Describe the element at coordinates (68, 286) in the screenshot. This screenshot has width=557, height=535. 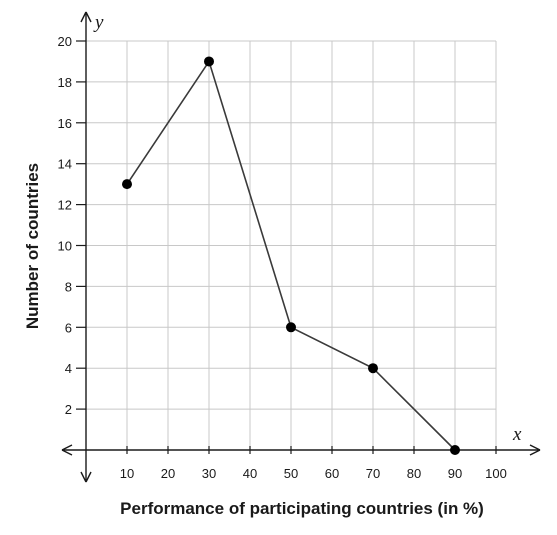
I see `y-tick-label: 8` at that location.